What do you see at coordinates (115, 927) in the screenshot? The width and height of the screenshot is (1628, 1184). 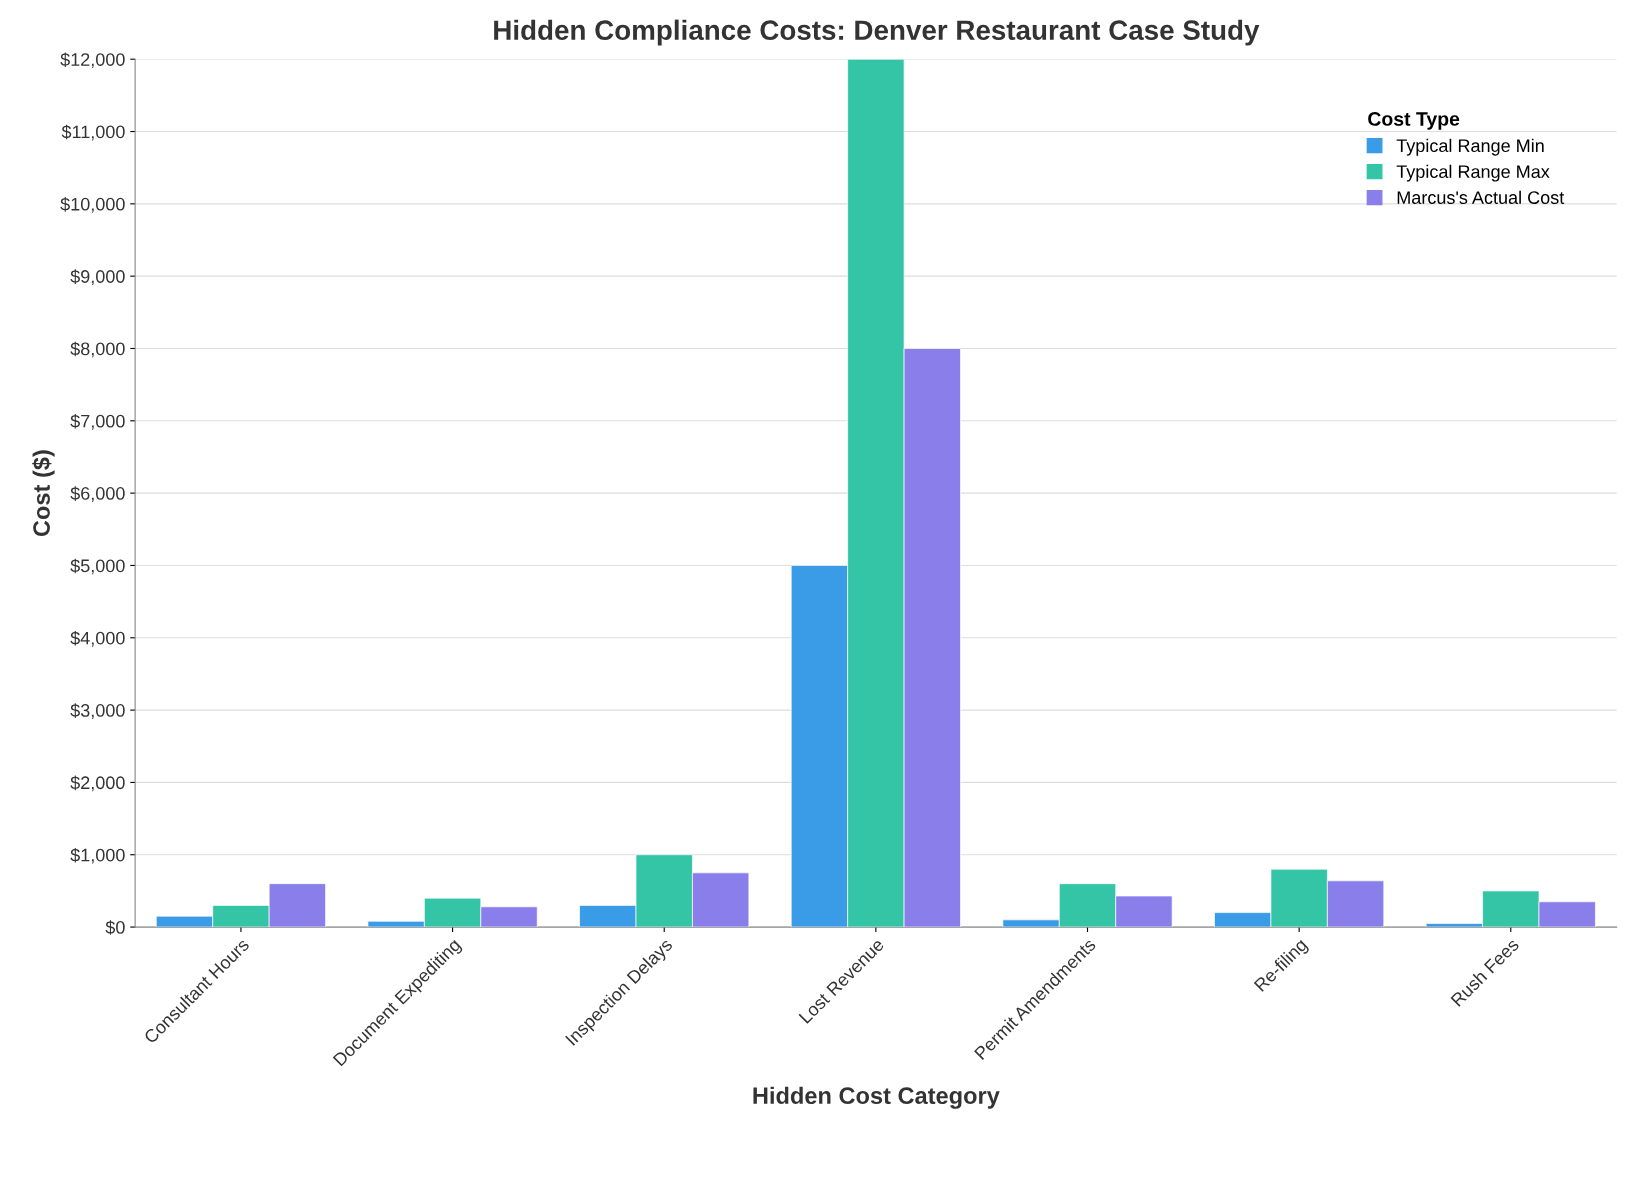 I see `y-tick-label: $0` at bounding box center [115, 927].